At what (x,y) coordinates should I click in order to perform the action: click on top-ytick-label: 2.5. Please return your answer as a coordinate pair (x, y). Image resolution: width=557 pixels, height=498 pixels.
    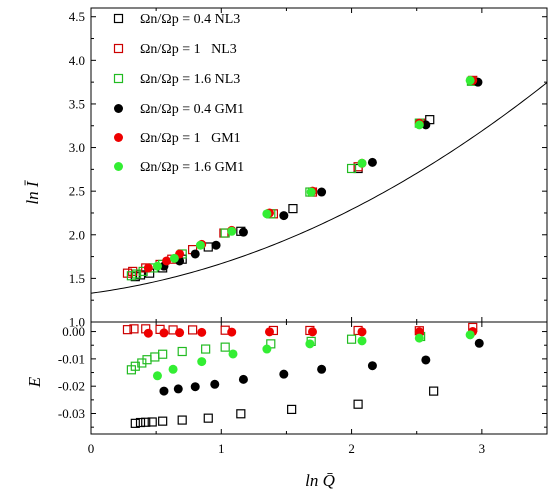
    Looking at the image, I should click on (77, 191).